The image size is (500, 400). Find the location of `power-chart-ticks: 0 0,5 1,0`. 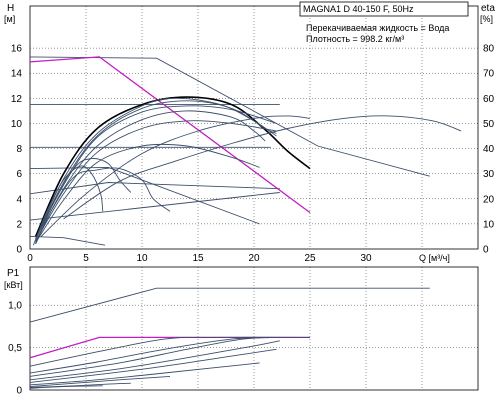

power-chart-ticks: 0 0,5 1,0 is located at coordinates (15, 349).